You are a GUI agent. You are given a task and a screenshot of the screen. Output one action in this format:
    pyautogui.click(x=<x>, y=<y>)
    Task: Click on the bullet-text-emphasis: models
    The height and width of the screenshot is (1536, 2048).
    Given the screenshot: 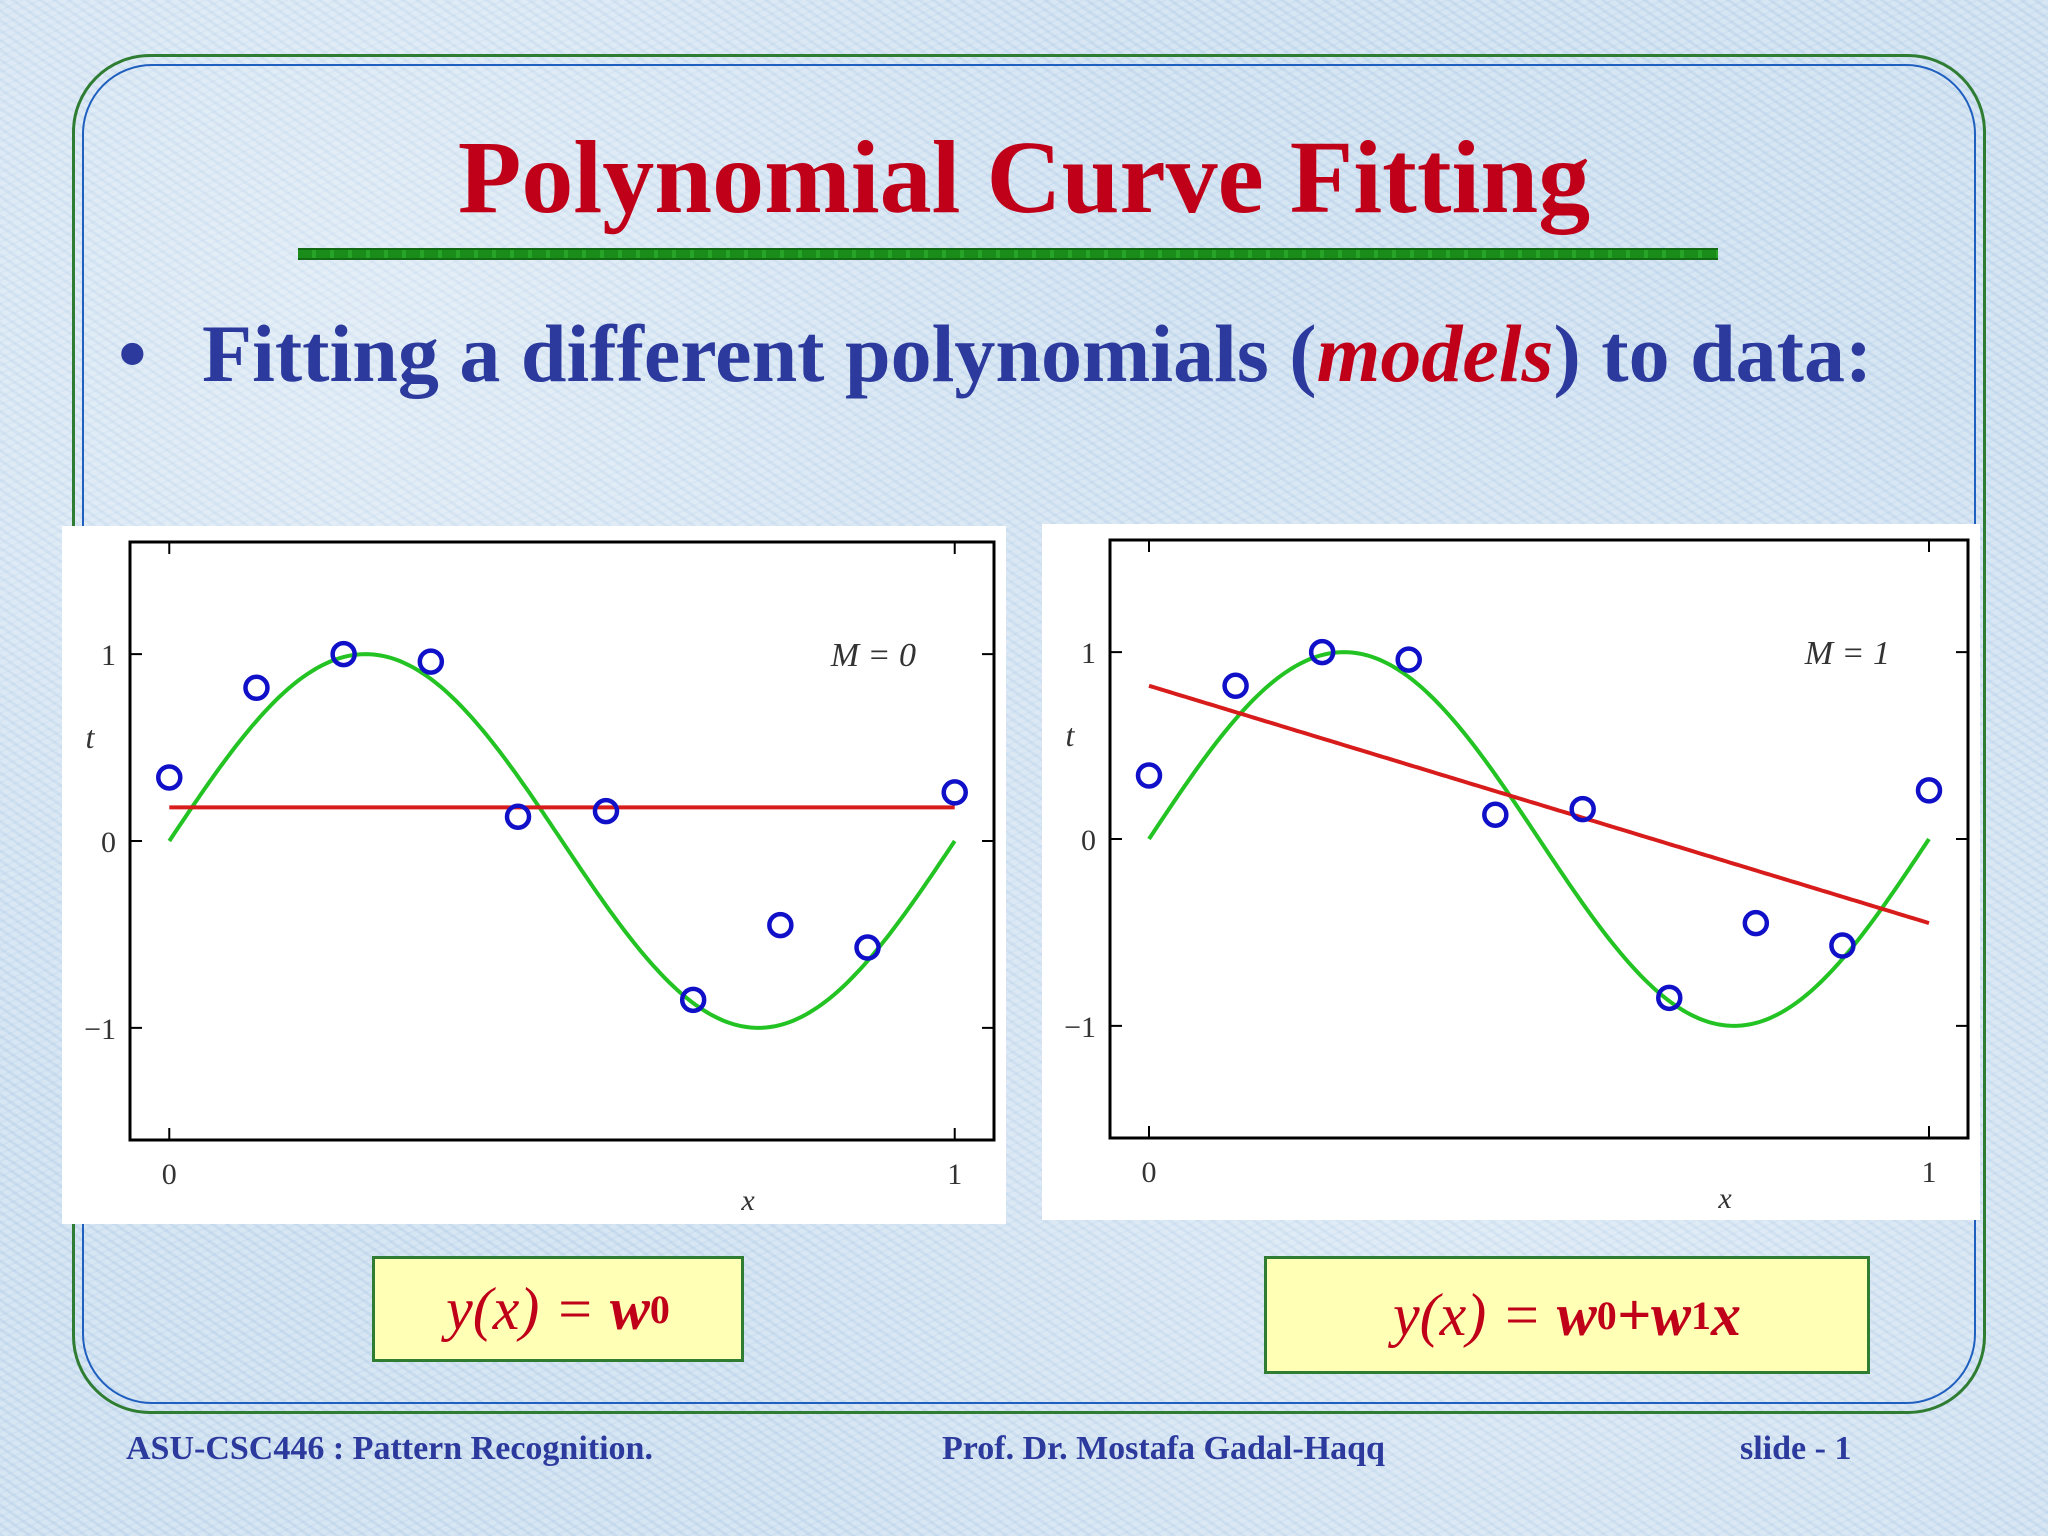 What is the action you would take?
    pyautogui.click(x=1435, y=353)
    